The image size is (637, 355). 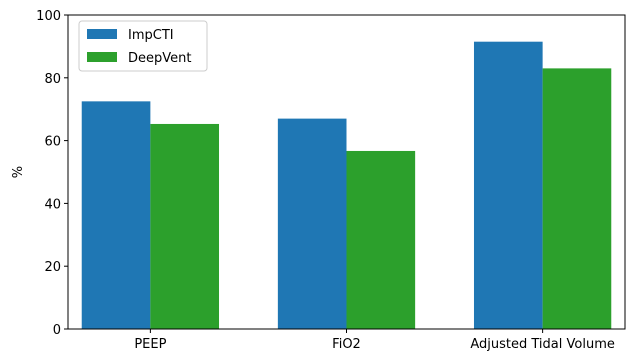 What do you see at coordinates (185, 226) in the screenshot?
I see `bar-deepvent-peep` at bounding box center [185, 226].